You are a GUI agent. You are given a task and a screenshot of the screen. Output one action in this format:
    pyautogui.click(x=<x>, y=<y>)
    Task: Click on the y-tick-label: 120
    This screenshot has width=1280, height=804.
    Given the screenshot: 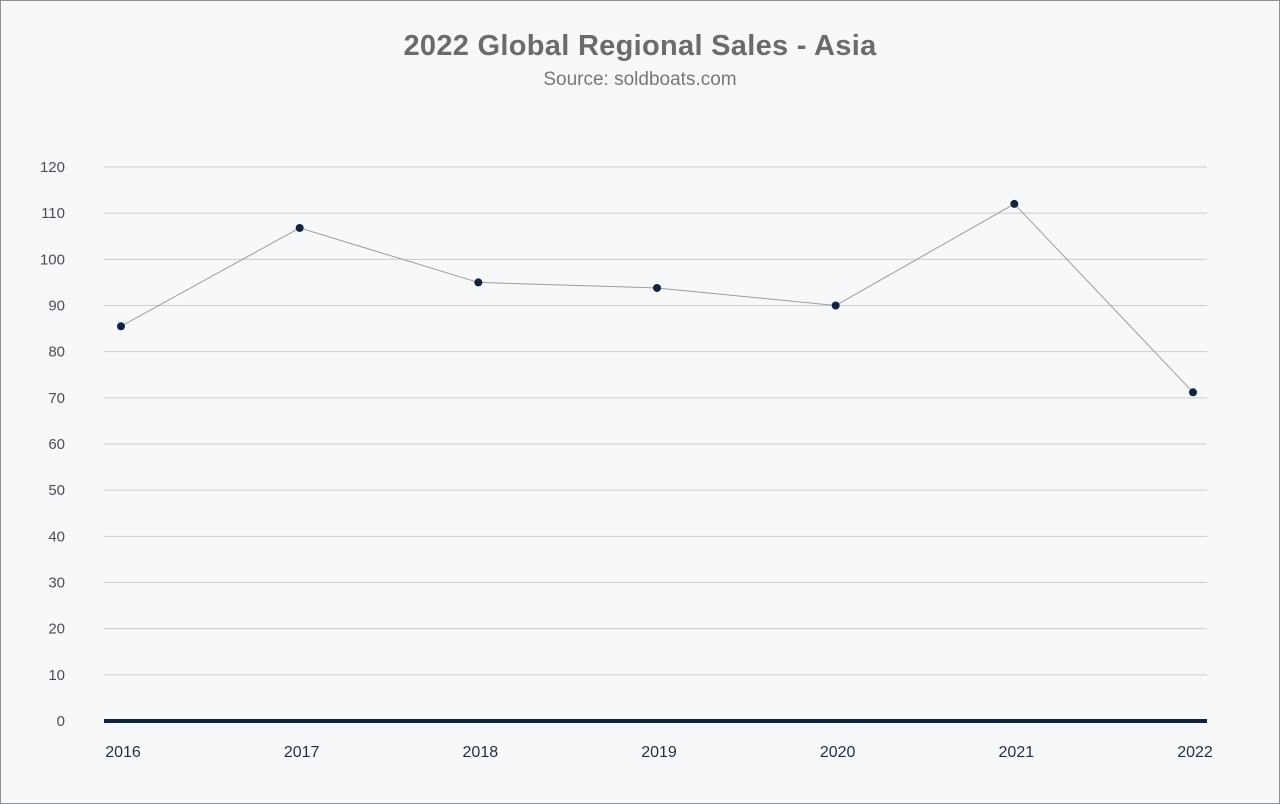 What is the action you would take?
    pyautogui.click(x=52, y=167)
    